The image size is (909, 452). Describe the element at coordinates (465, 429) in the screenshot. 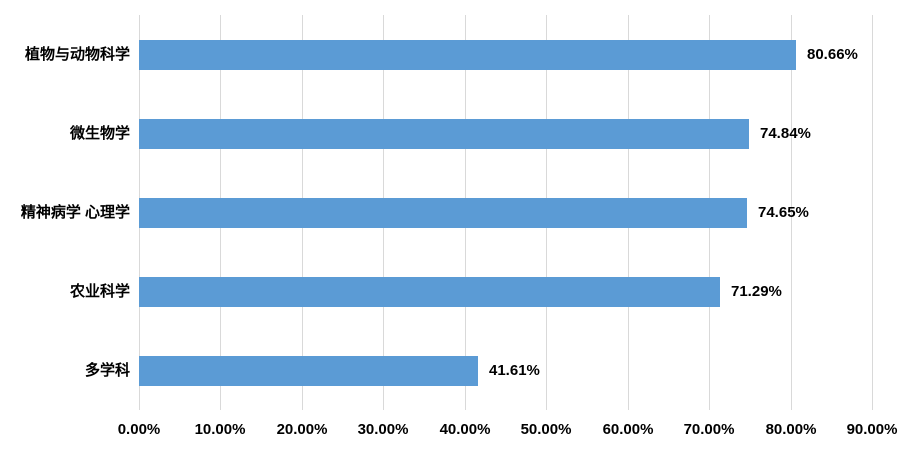

I see `x-tick-label: 40.00%` at that location.